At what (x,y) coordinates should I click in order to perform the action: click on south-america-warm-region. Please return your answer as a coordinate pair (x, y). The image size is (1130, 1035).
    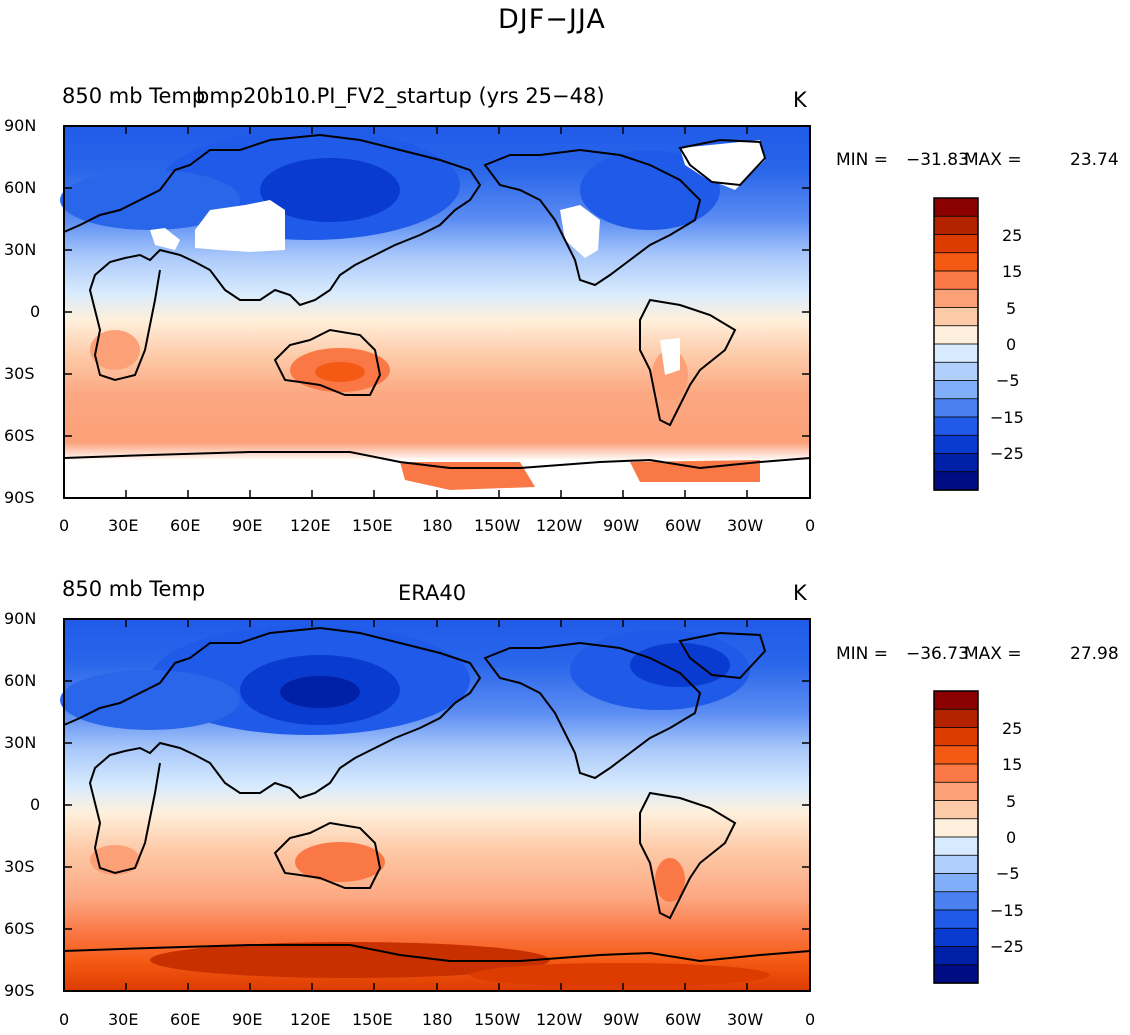
    Looking at the image, I should click on (670, 880).